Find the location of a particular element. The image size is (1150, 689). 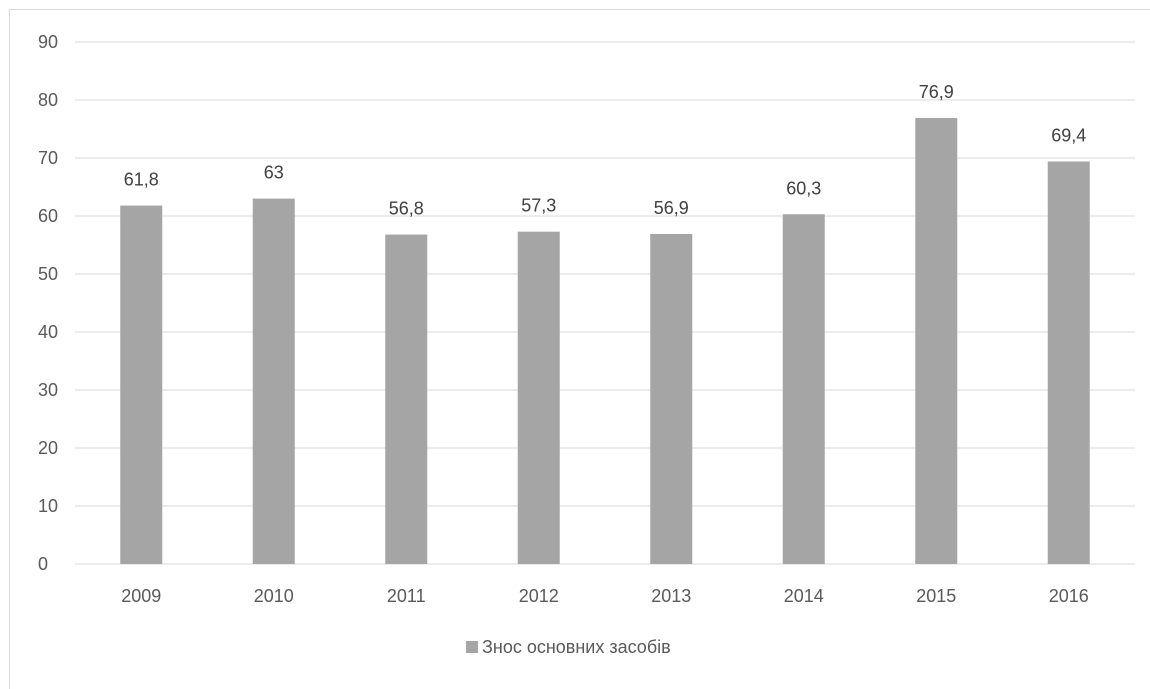

x-tick-label-2016: 2016 is located at coordinates (1069, 596).